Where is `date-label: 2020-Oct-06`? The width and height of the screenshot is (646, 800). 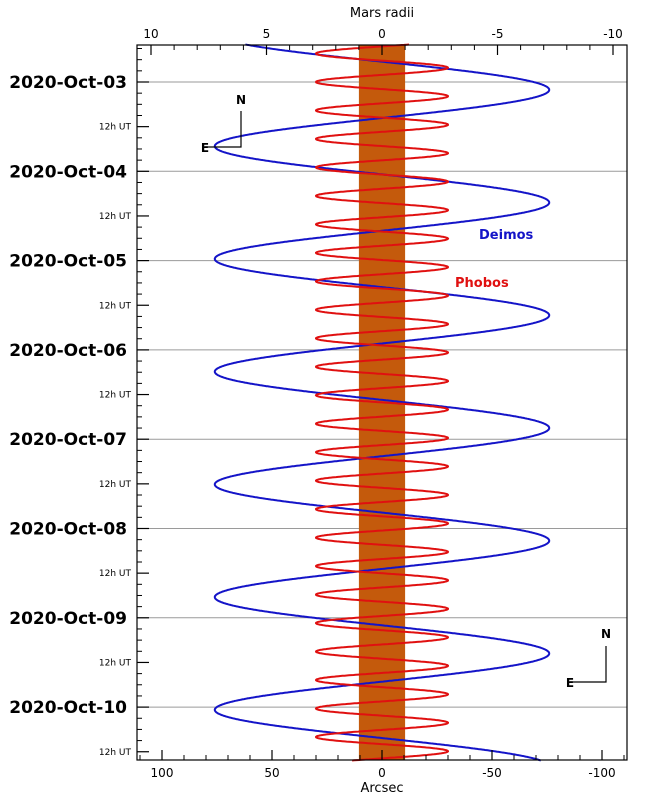 date-label: 2020-Oct-06 is located at coordinates (68, 351).